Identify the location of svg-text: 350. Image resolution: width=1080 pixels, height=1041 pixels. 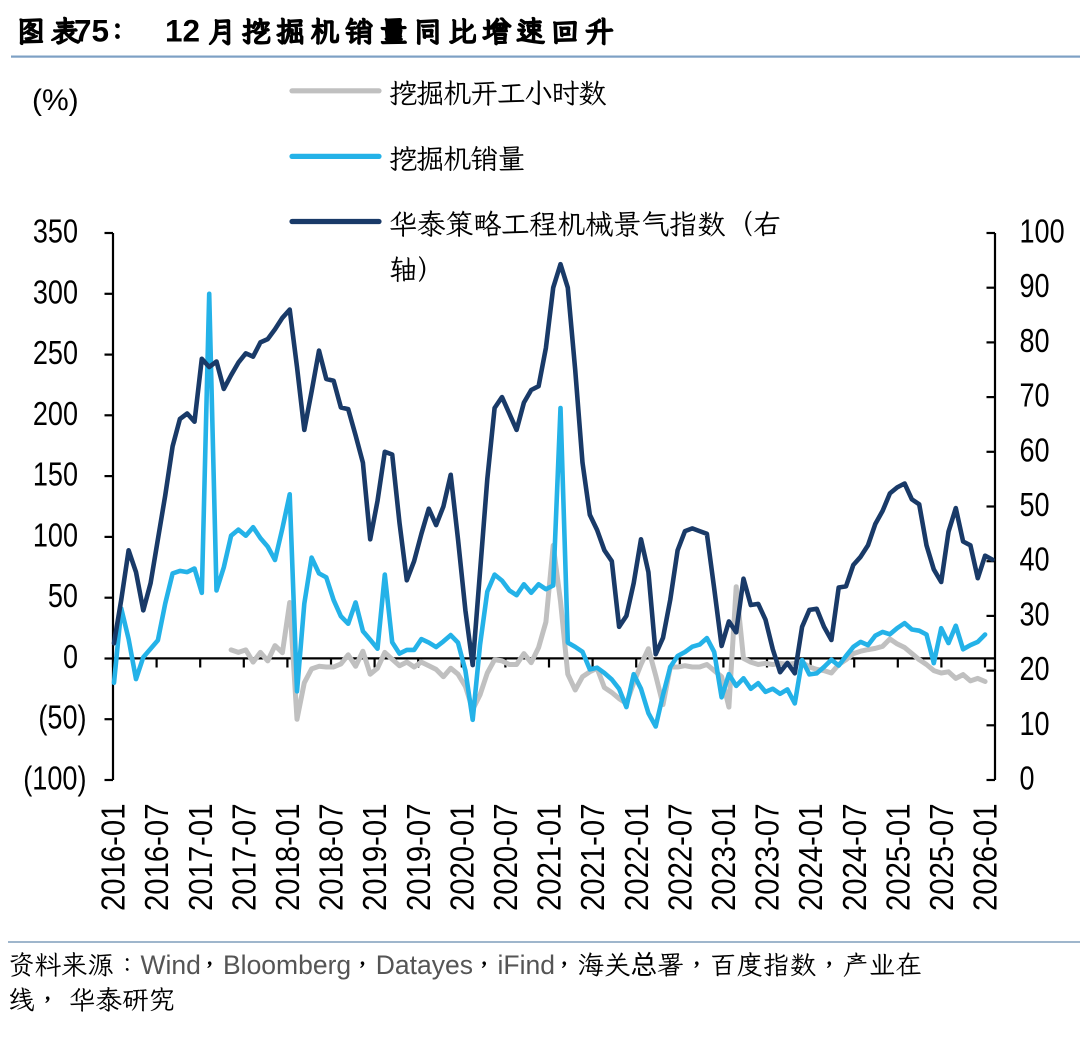
(55, 231).